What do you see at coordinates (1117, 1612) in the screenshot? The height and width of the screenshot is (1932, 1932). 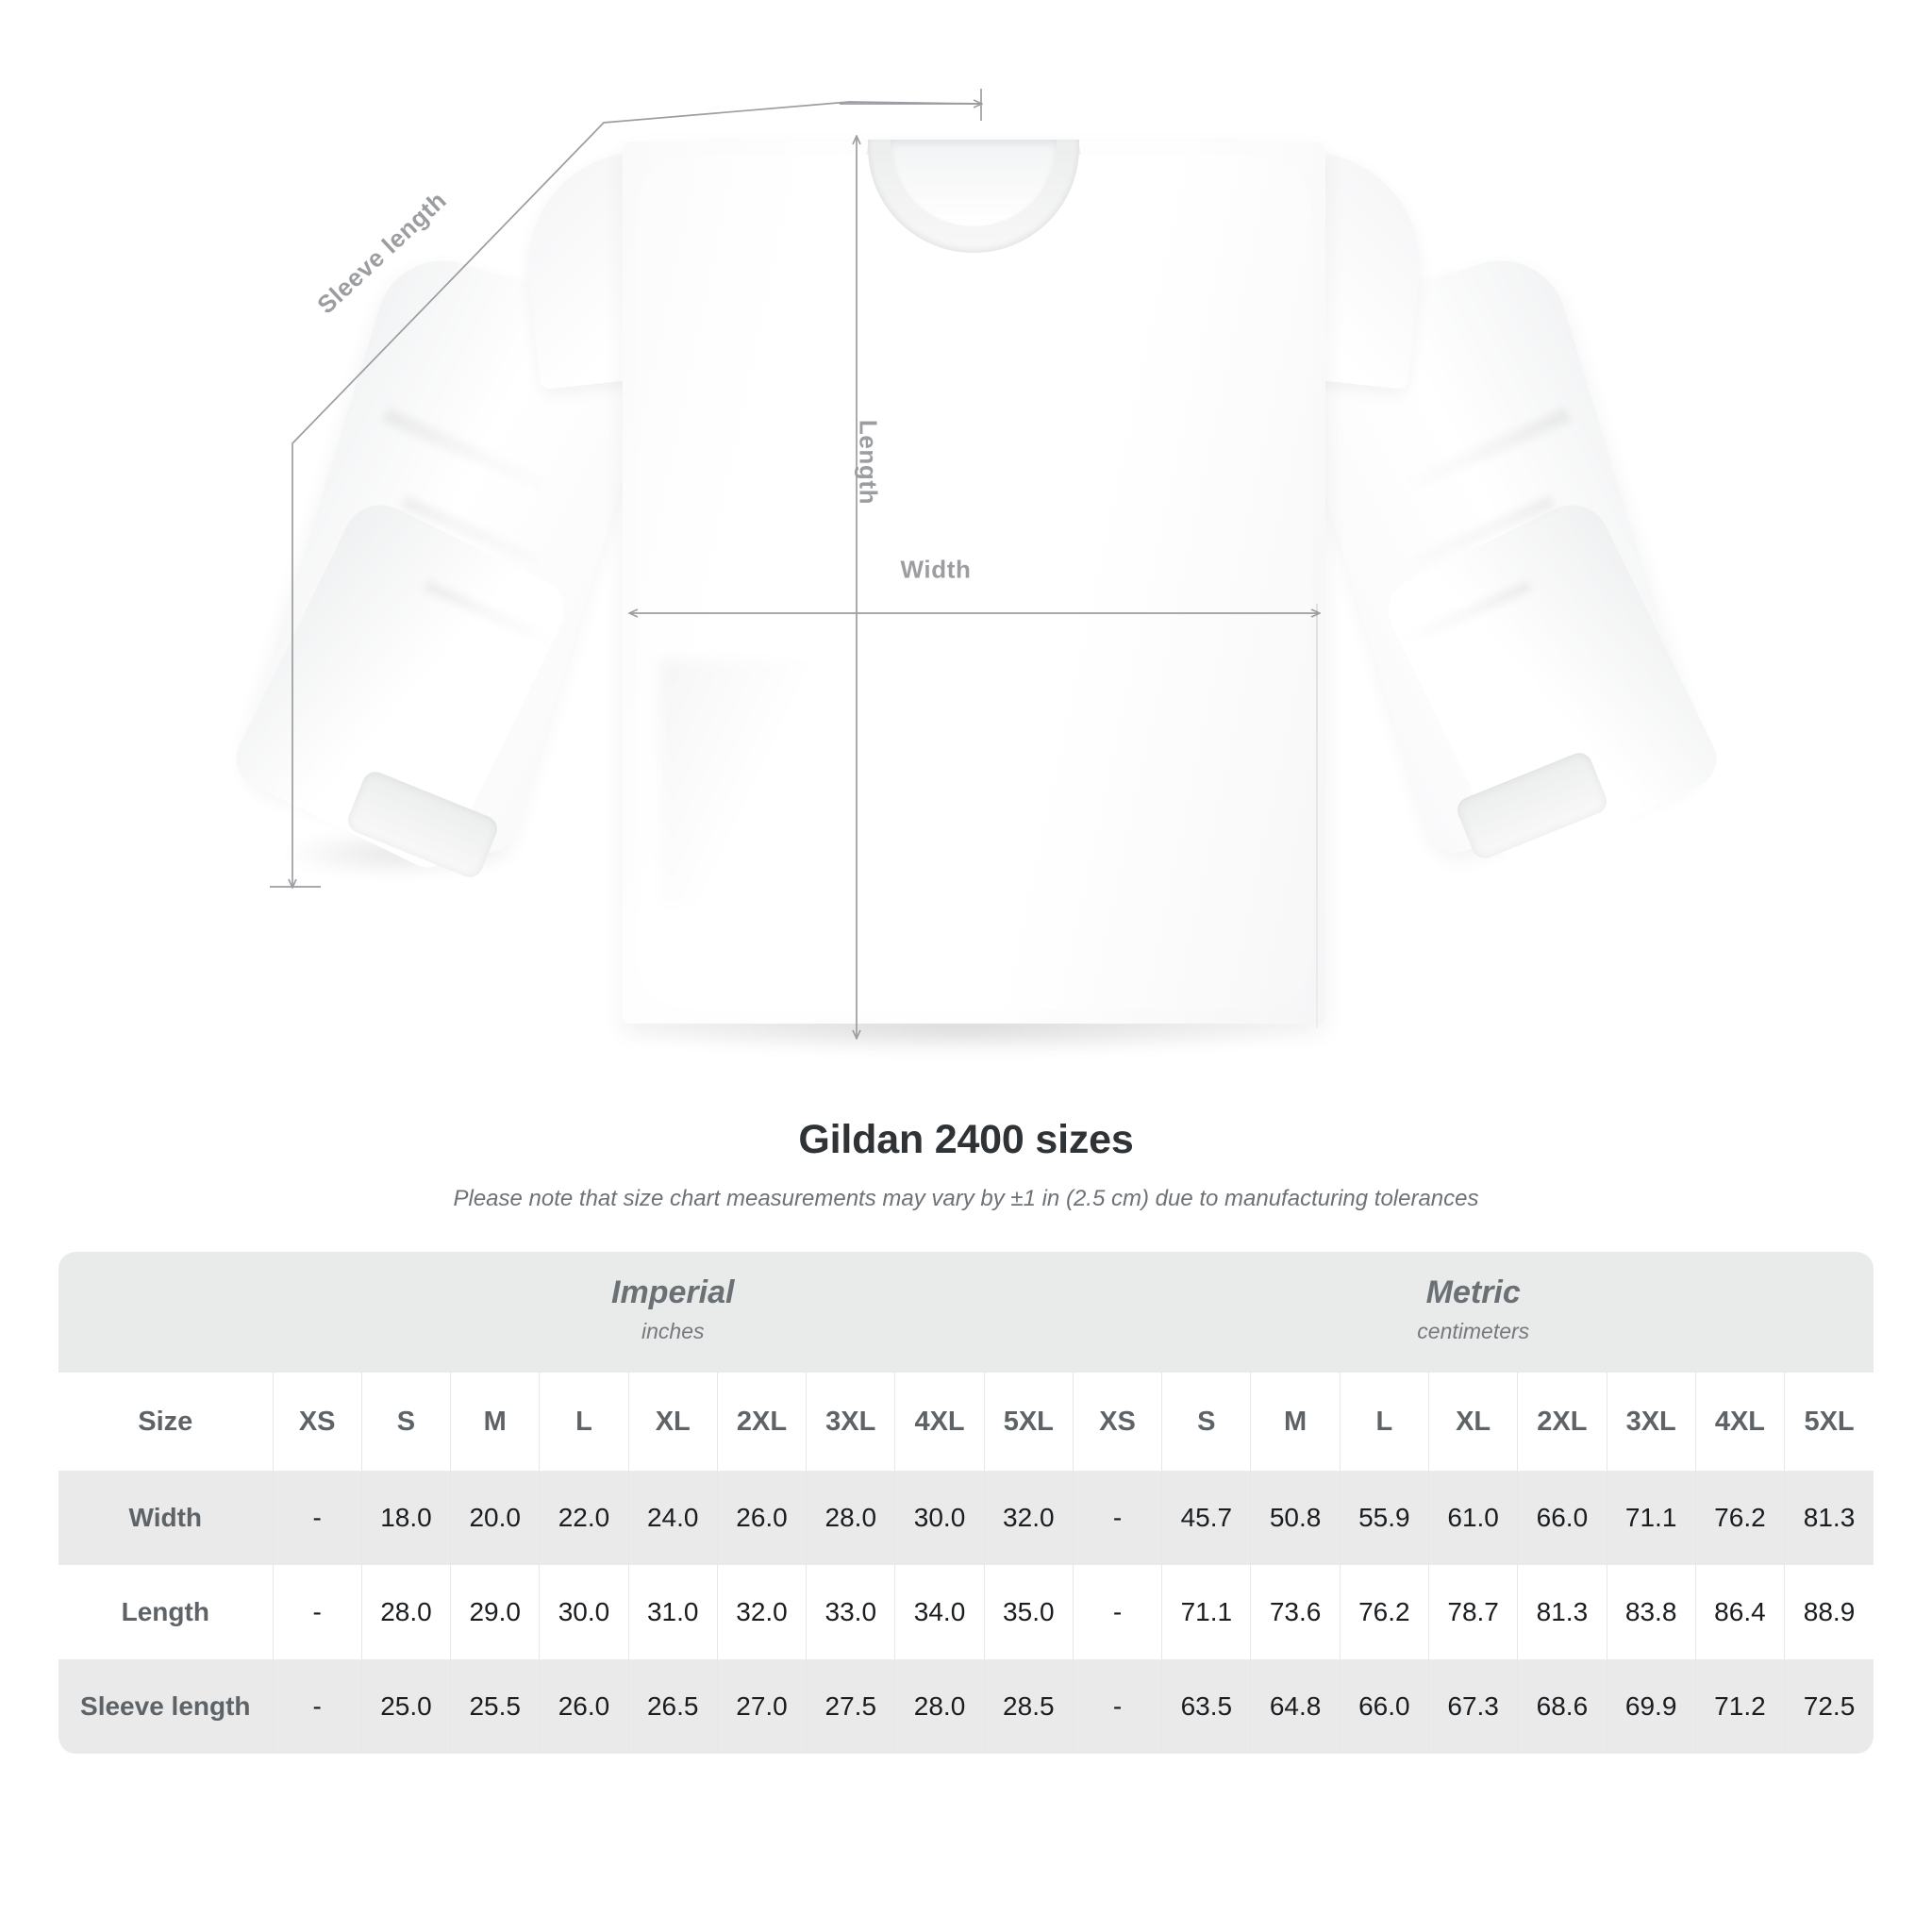 I see `cell-length-metric-xs: -` at bounding box center [1117, 1612].